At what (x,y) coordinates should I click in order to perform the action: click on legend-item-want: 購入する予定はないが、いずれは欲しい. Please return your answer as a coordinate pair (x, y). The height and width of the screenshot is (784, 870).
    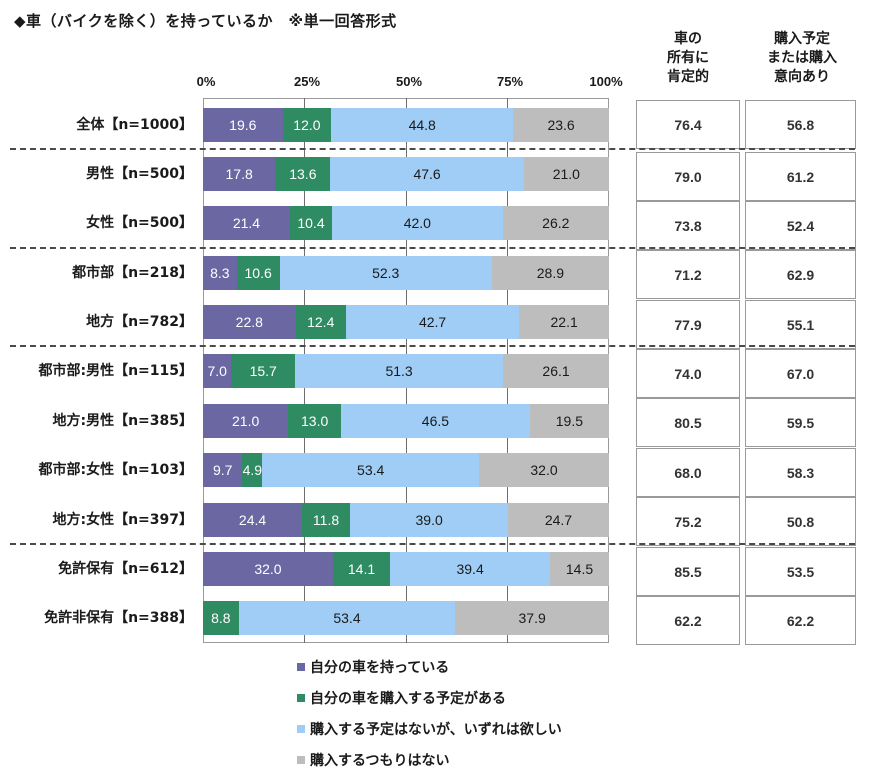
    Looking at the image, I should click on (429, 728).